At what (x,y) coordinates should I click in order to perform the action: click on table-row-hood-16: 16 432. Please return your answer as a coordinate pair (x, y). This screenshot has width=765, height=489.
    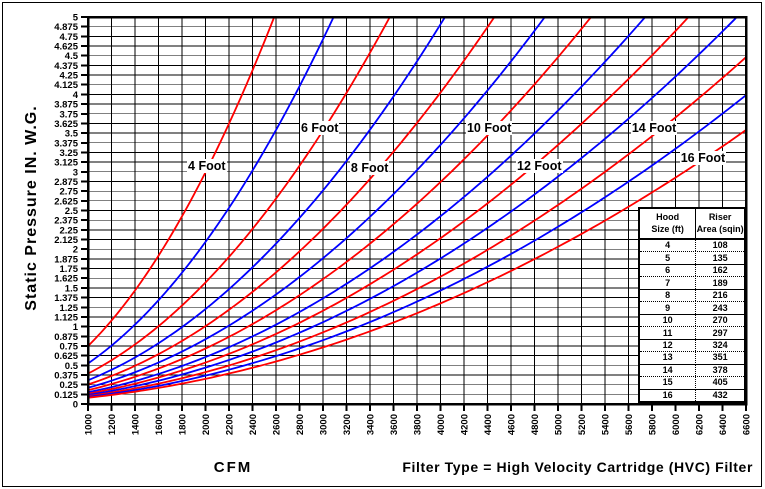
    Looking at the image, I should click on (692, 395).